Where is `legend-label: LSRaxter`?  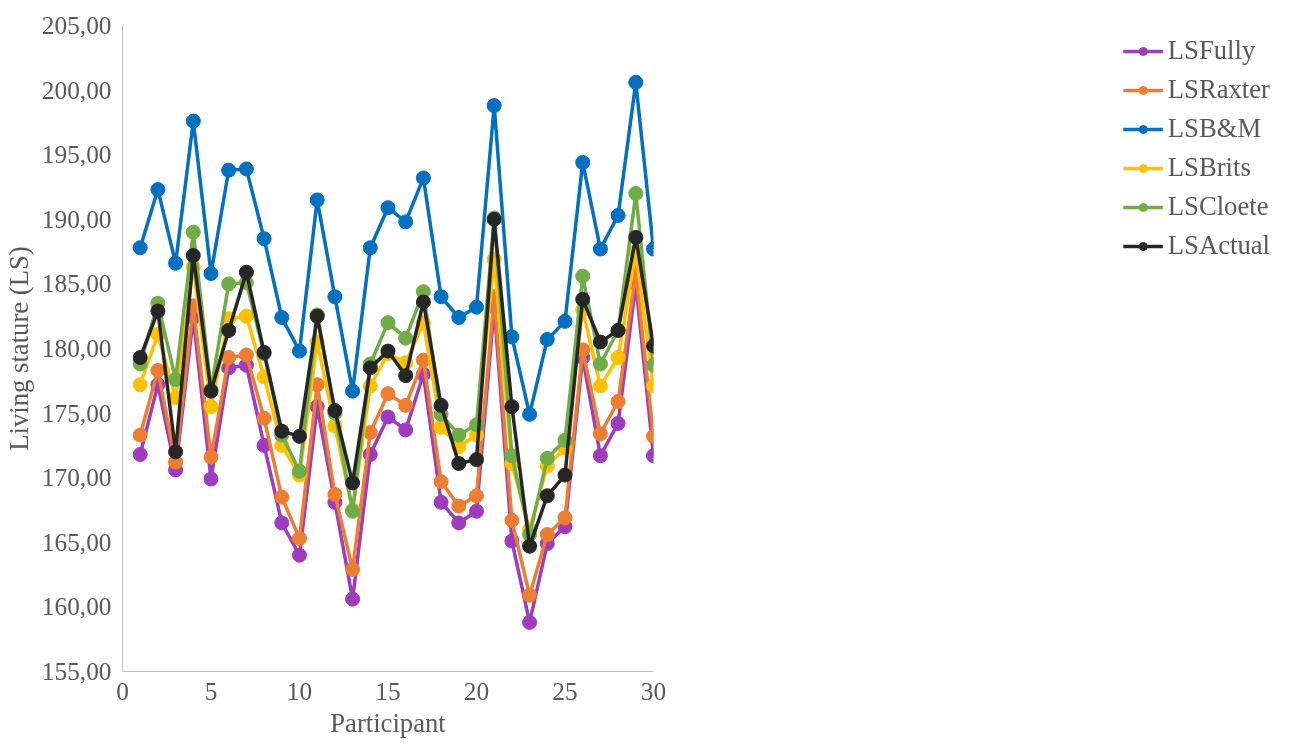 legend-label: LSRaxter is located at coordinates (1218, 89).